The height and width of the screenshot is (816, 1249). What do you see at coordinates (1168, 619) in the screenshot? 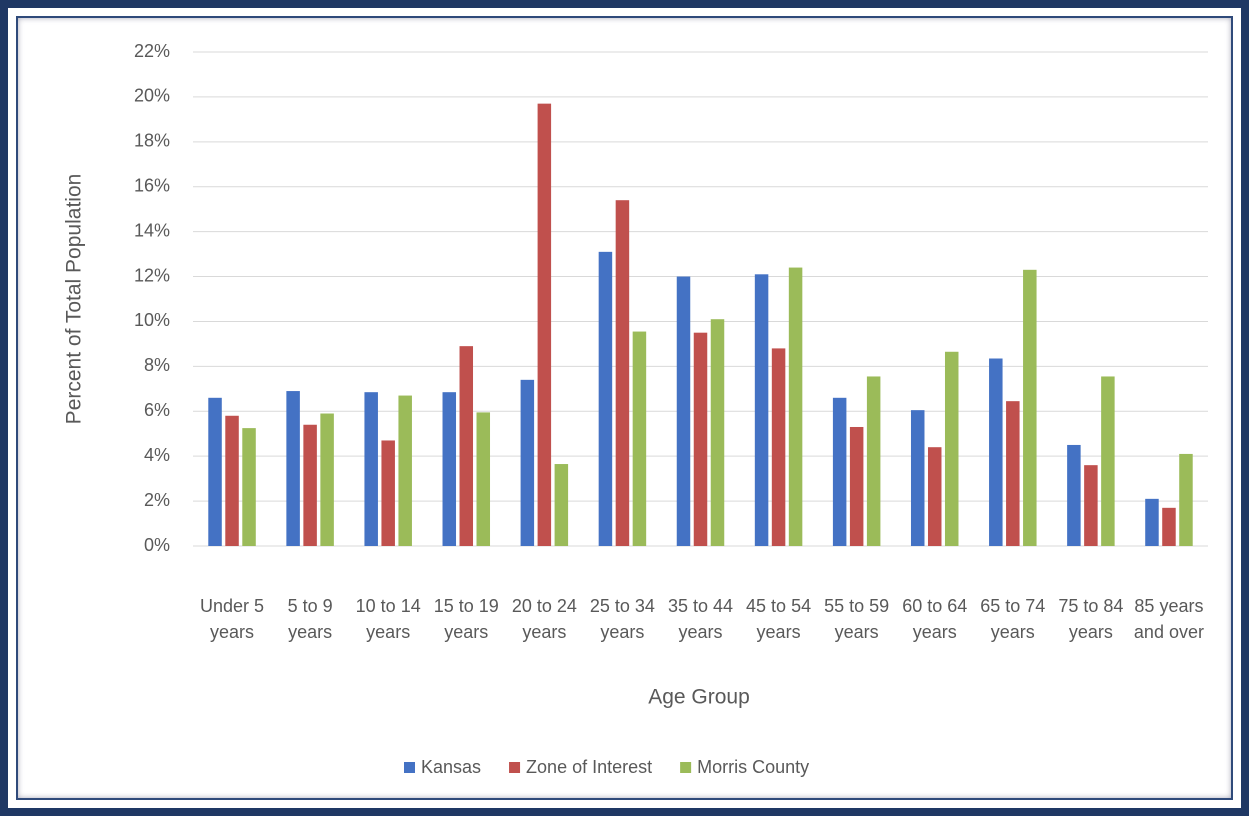
I see `x-tick-label: 85 years and over` at bounding box center [1168, 619].